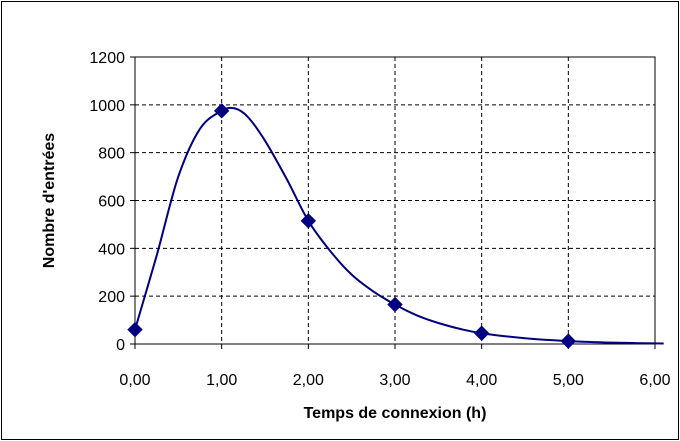  Describe the element at coordinates (107, 58) in the screenshot. I see `y-tick-label: 1200` at that location.